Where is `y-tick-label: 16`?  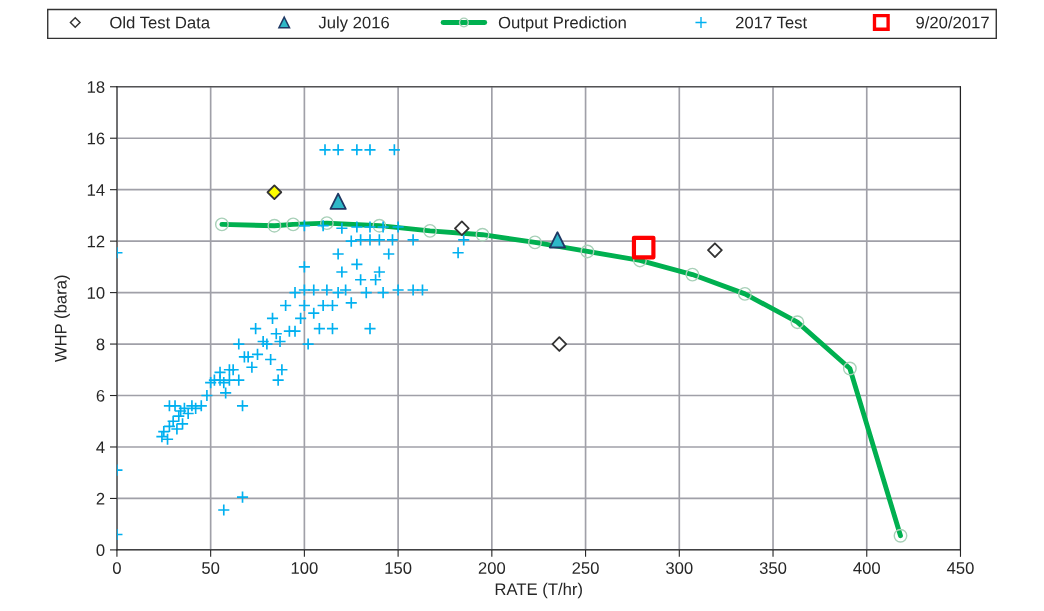 y-tick-label: 16 is located at coordinates (96, 138).